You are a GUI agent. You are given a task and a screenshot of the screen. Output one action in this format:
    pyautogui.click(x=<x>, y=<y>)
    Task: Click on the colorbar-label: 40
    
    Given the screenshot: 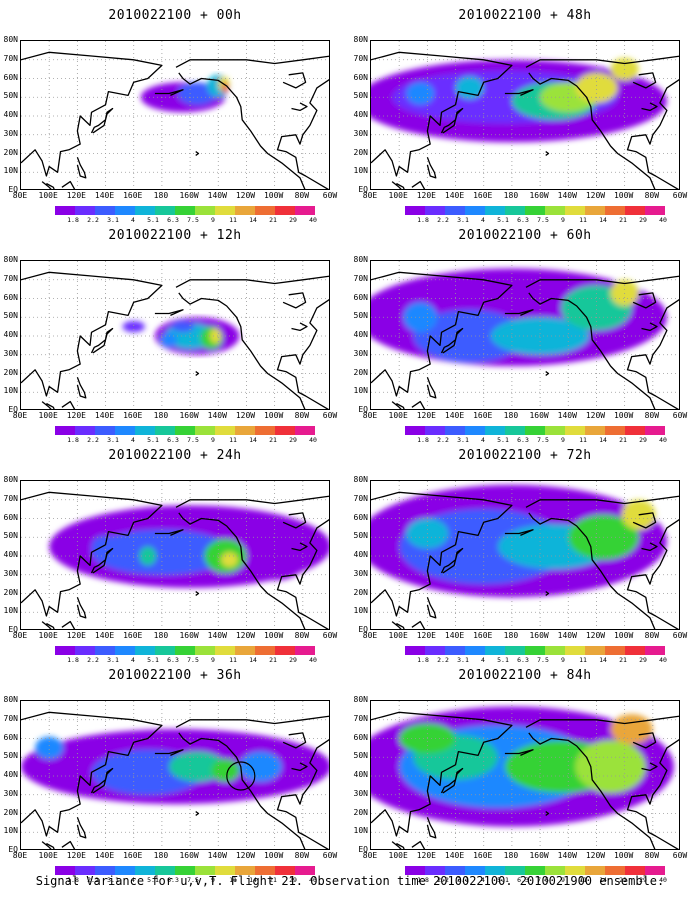 What is the action you would take?
    pyautogui.click(x=663, y=880)
    